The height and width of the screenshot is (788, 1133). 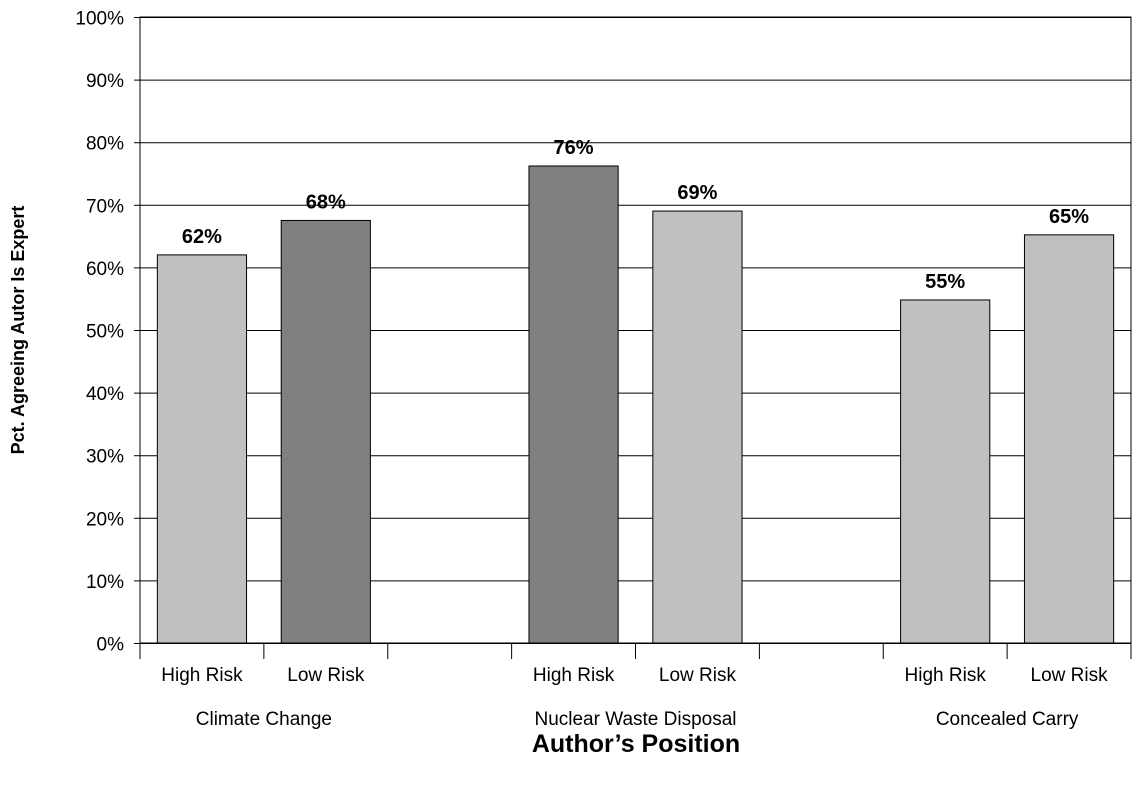 What do you see at coordinates (697, 193) in the screenshot?
I see `data-label: 69%` at bounding box center [697, 193].